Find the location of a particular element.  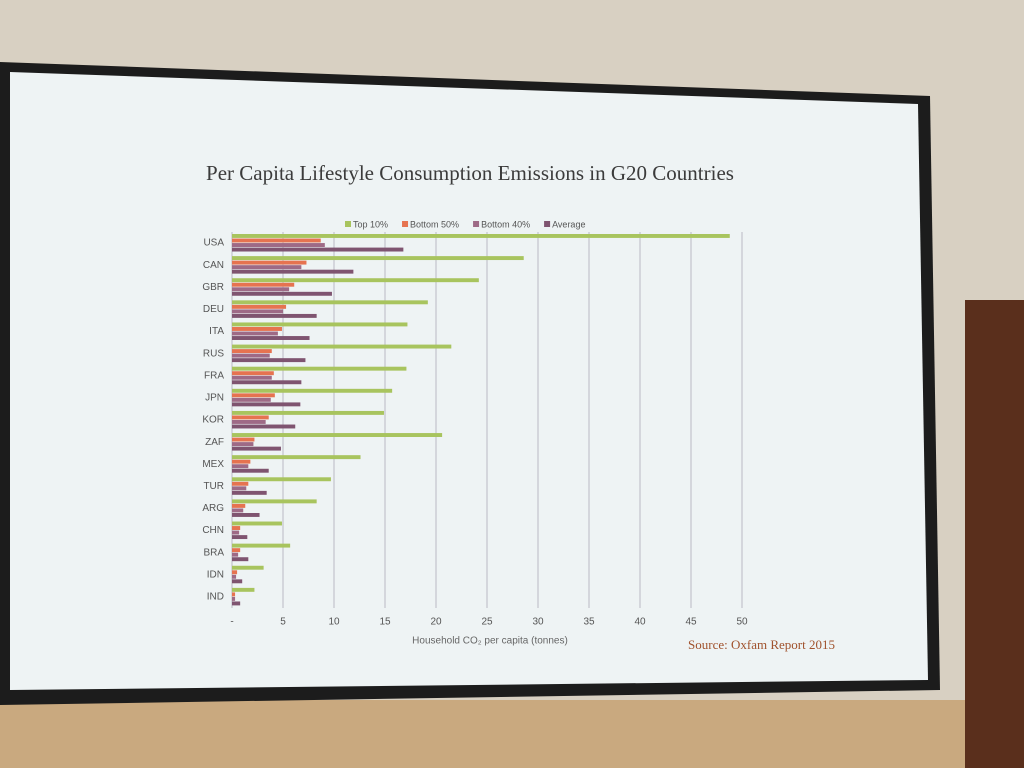

x-tick-label: 40 is located at coordinates (640, 622).